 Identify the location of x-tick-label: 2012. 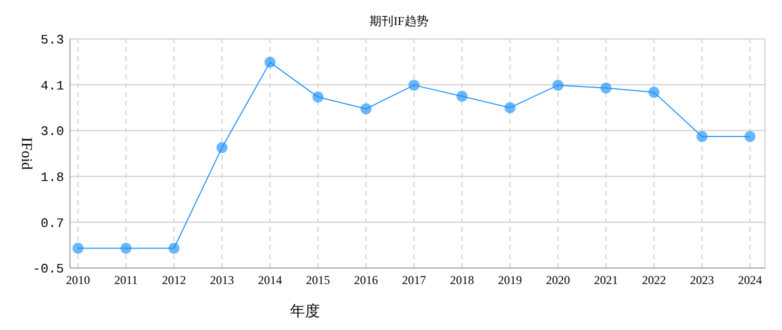
(174, 280).